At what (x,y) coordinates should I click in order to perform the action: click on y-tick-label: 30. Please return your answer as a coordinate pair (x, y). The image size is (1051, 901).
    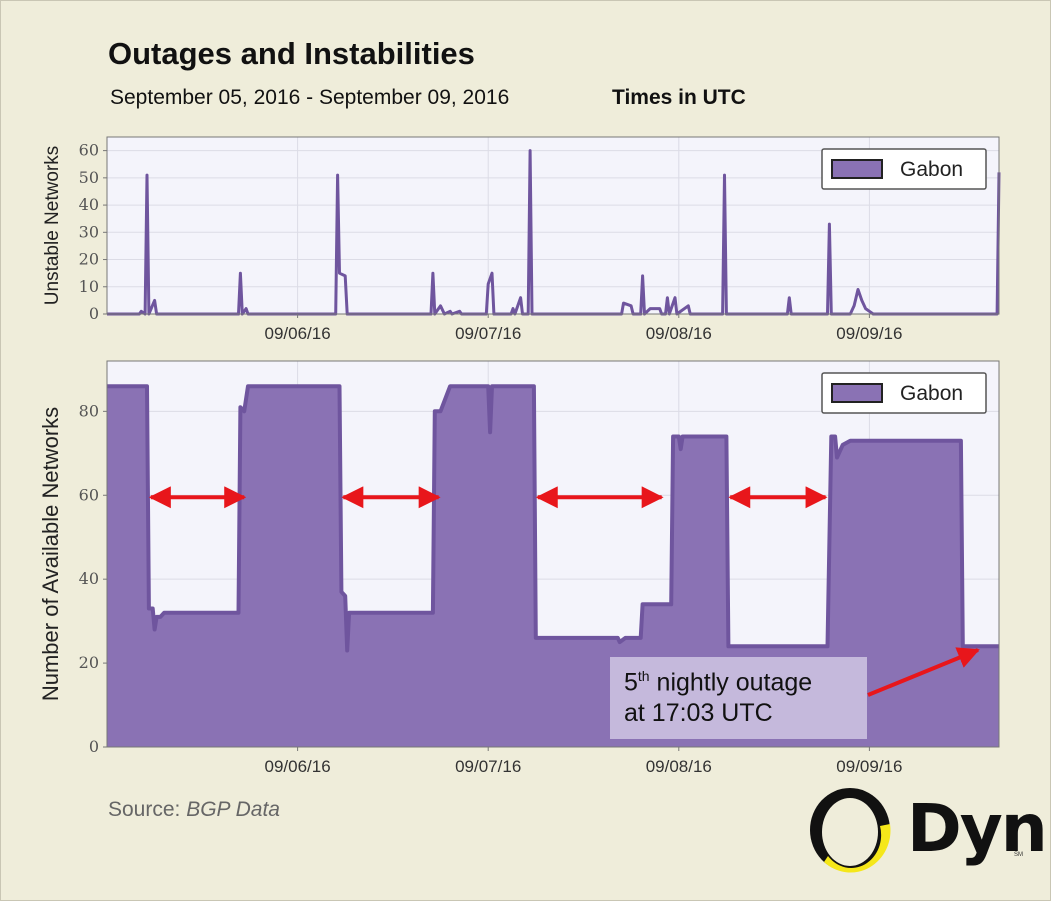
    Looking at the image, I should click on (89, 231).